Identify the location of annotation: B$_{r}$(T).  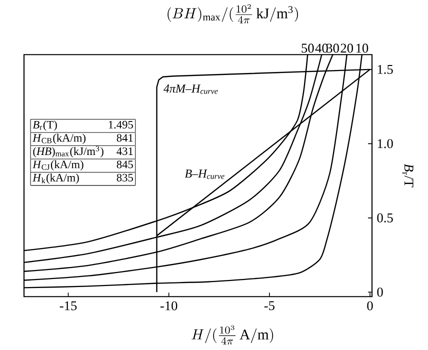
(44, 125).